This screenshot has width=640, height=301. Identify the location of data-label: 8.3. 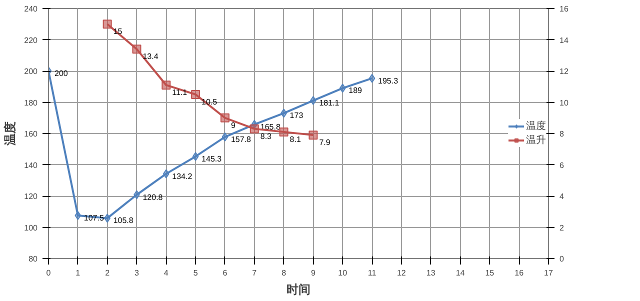
(266, 136).